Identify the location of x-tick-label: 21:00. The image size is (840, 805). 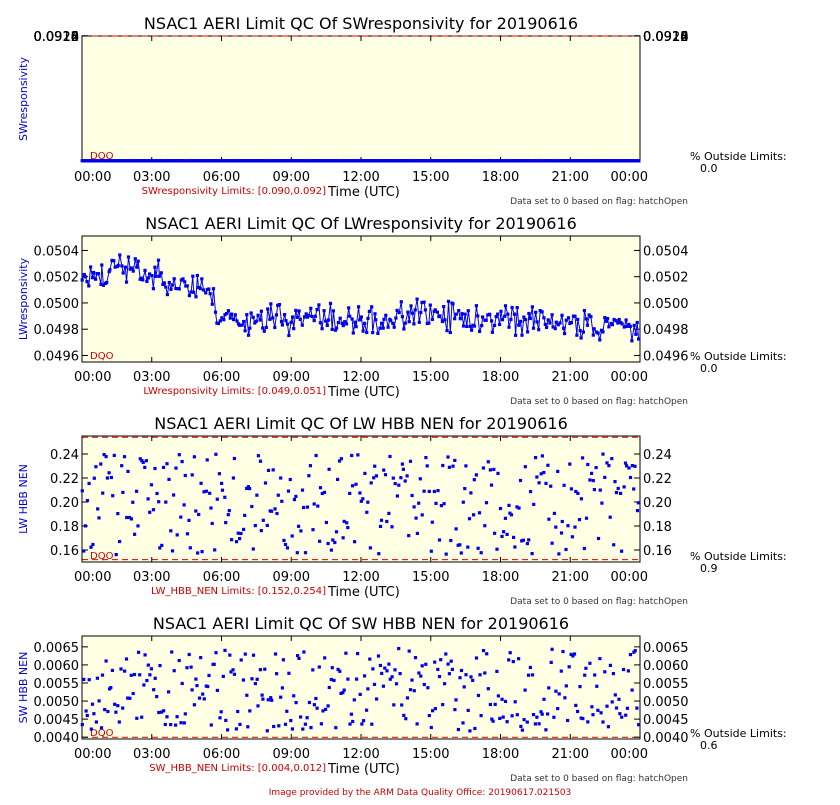
(570, 577).